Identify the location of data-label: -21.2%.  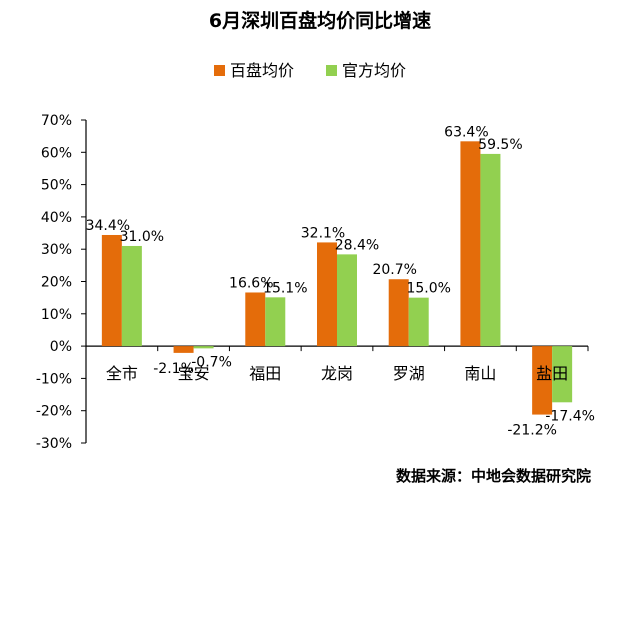
(532, 431).